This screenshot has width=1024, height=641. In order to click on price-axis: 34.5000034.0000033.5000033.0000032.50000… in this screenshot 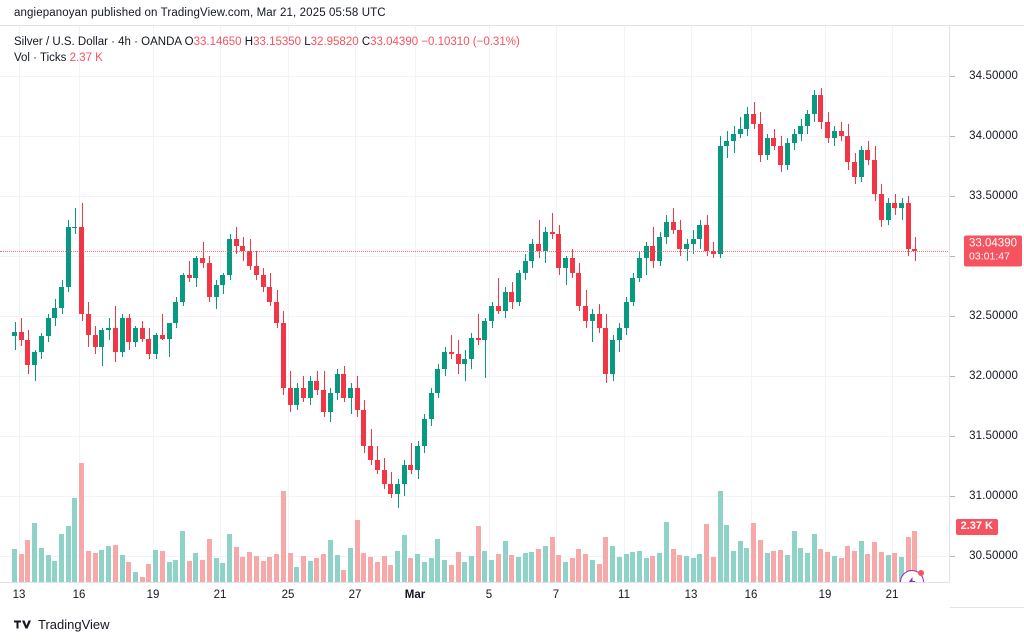, I will do `click(987, 304)`.